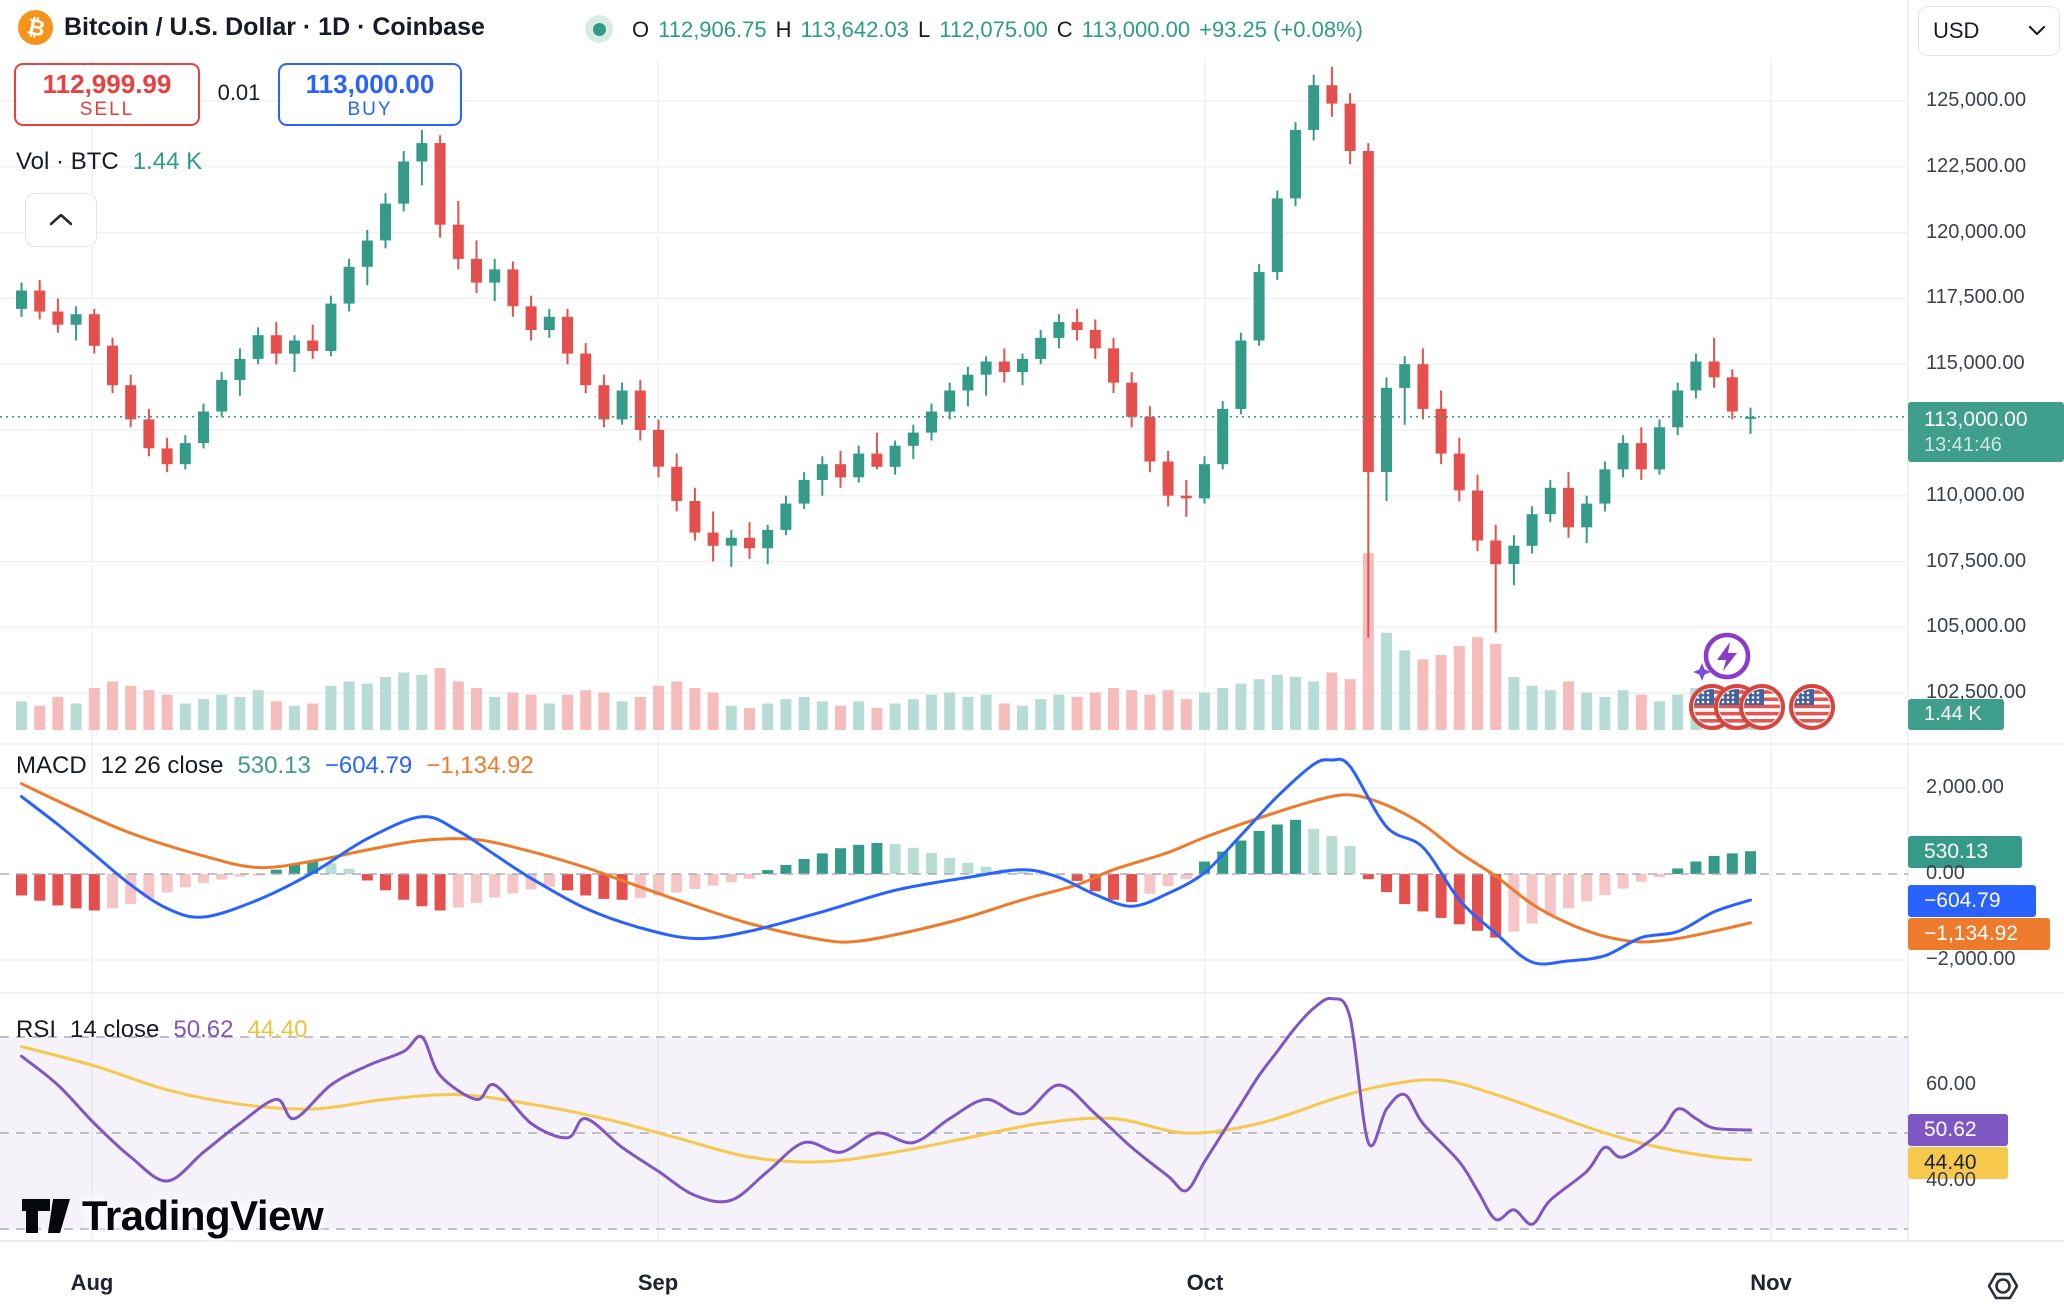 This screenshot has width=2064, height=1308. What do you see at coordinates (1975, 494) in the screenshot?
I see `axis-tick-label: 110,000.00` at bounding box center [1975, 494].